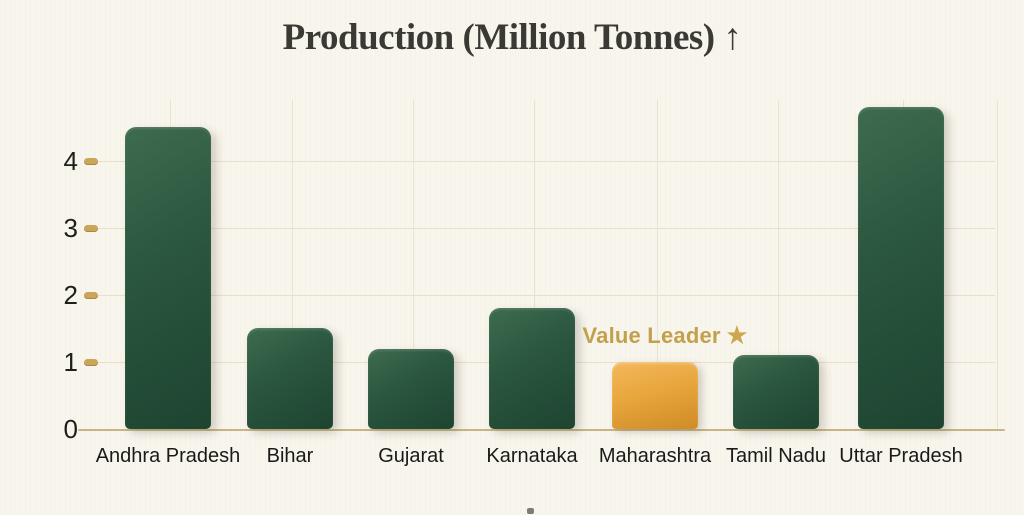  Describe the element at coordinates (655, 456) in the screenshot. I see `x-axis-label-maharashtra: Maharashtra` at that location.